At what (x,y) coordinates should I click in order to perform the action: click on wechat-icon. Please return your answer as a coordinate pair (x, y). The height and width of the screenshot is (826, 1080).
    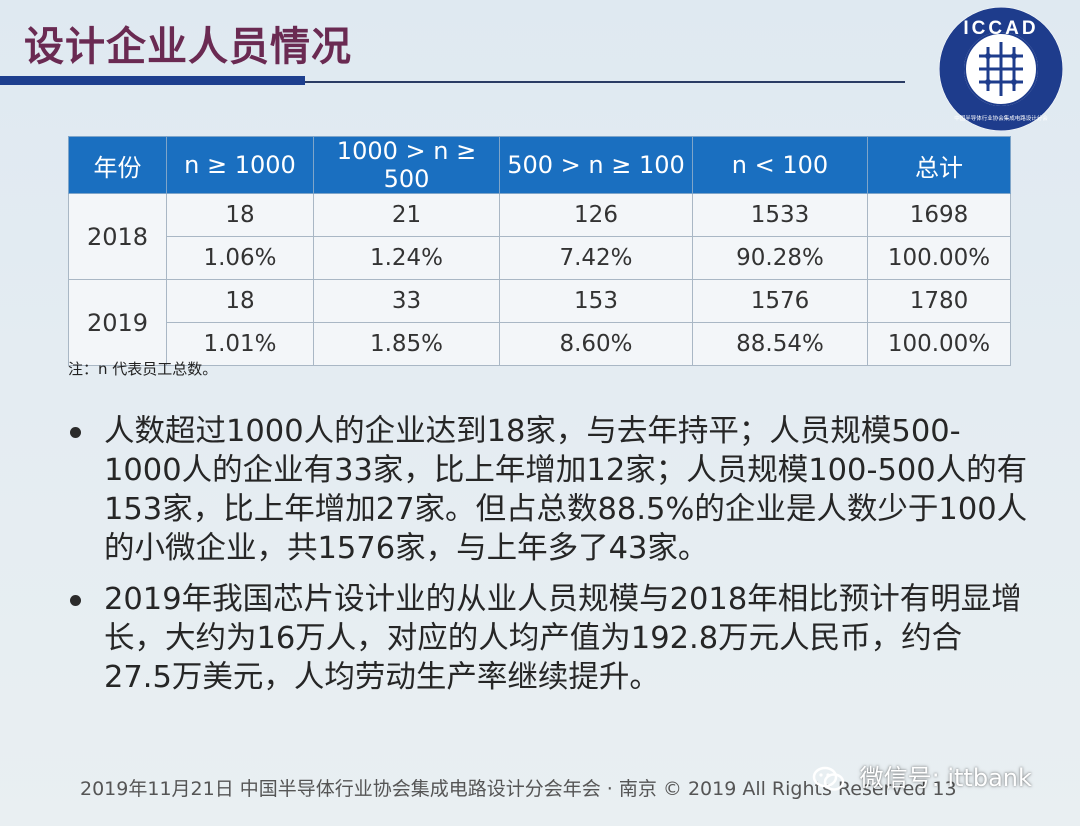
    Looking at the image, I should click on (828, 778).